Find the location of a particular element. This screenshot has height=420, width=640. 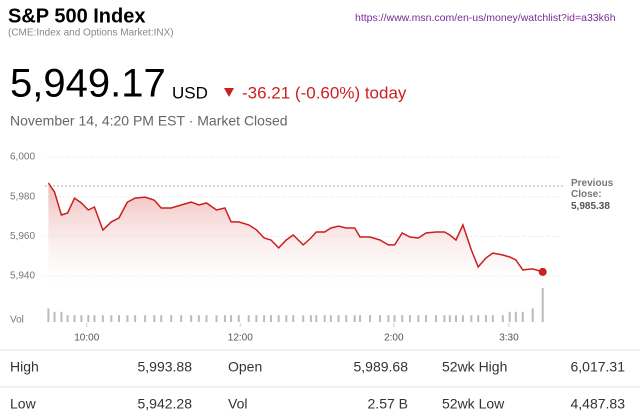

stat-value: 5,942.28 is located at coordinates (165, 404).